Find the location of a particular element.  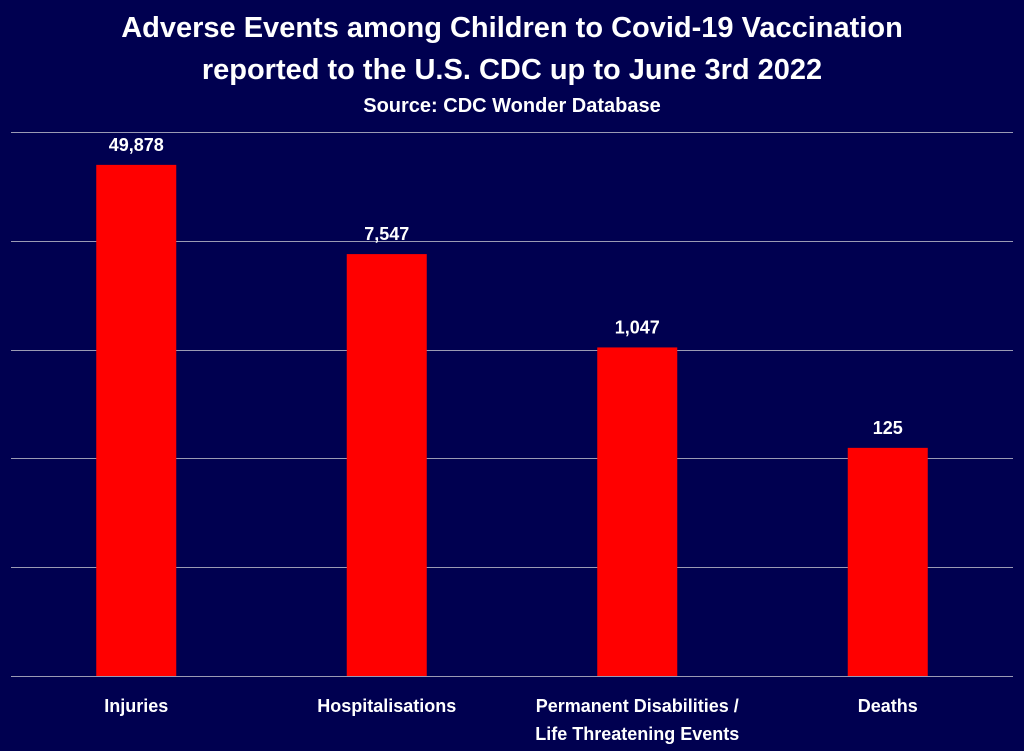

category-label-1: Injuries is located at coordinates (136, 706).